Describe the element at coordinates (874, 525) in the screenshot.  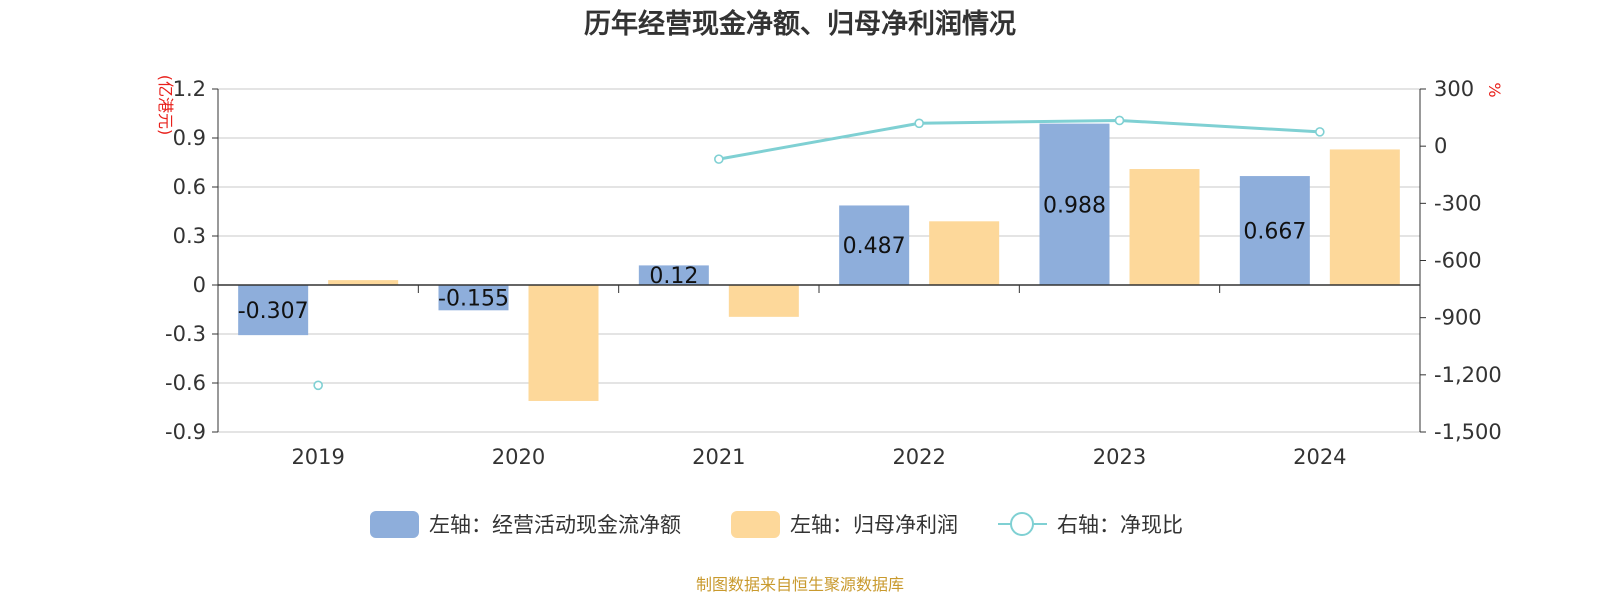
I see `legend-label-profit: 左轴：归母净利润` at that location.